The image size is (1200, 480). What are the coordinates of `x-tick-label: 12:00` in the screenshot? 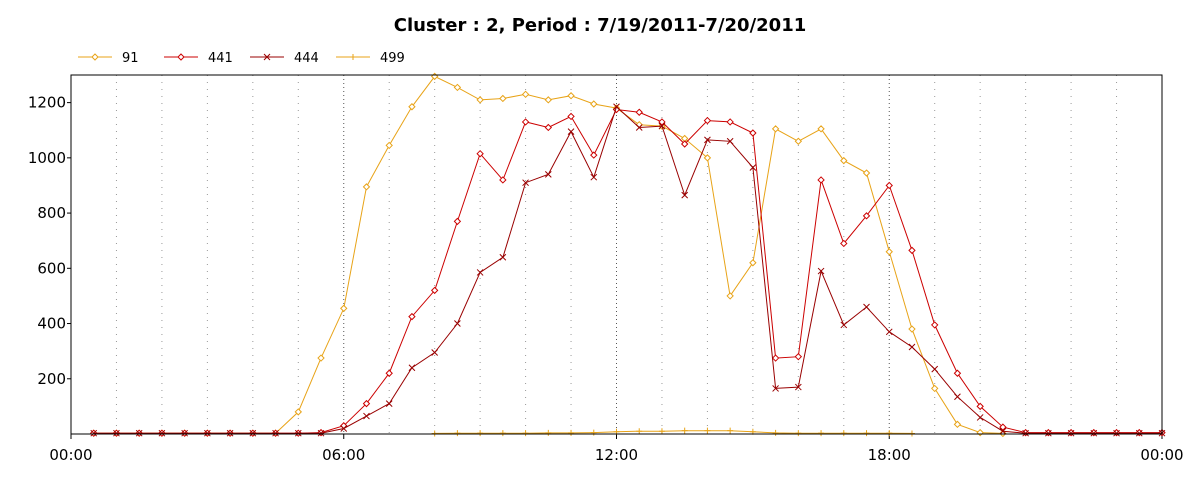 It's located at (616, 455).